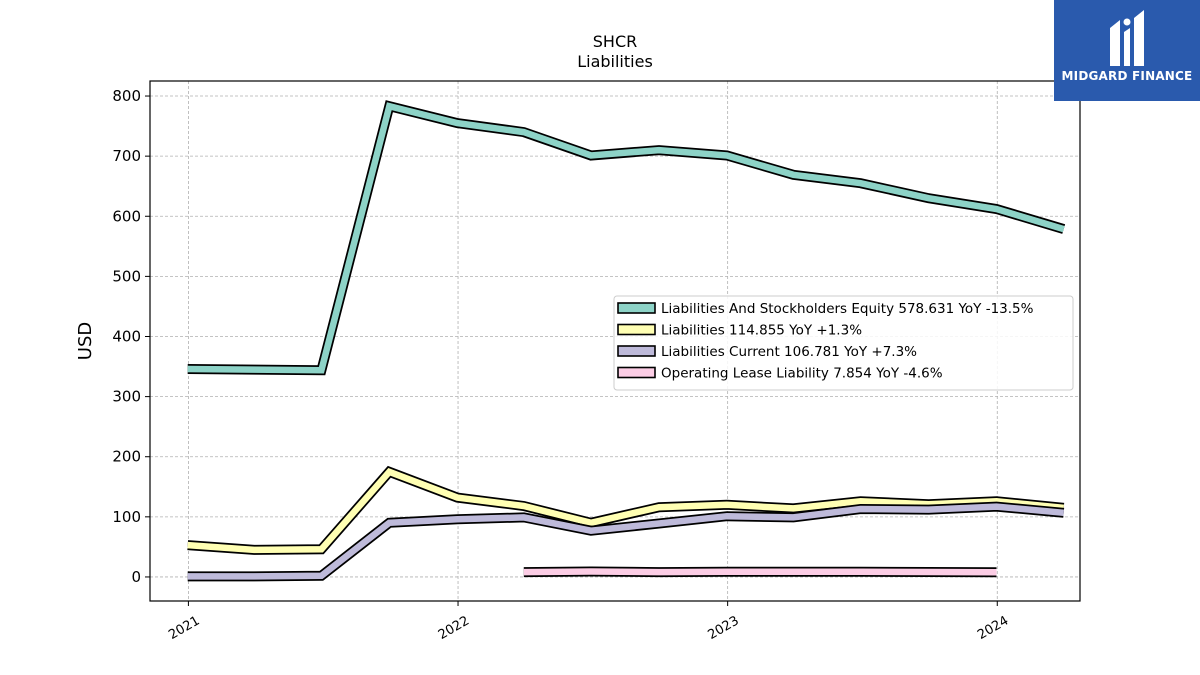  I want to click on y-axis-label: USD, so click(85, 341).